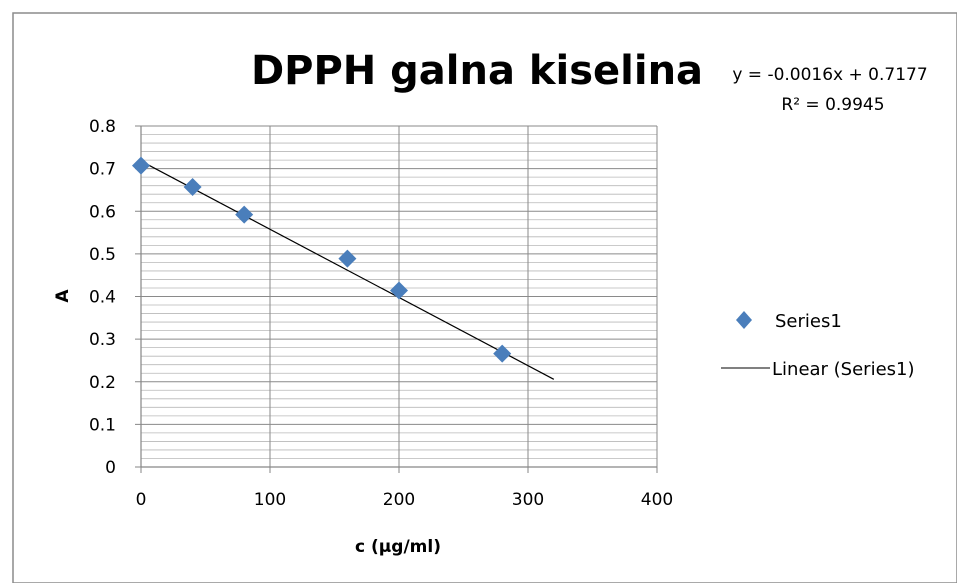  I want to click on y-tick-label: 0.5, so click(102, 255).